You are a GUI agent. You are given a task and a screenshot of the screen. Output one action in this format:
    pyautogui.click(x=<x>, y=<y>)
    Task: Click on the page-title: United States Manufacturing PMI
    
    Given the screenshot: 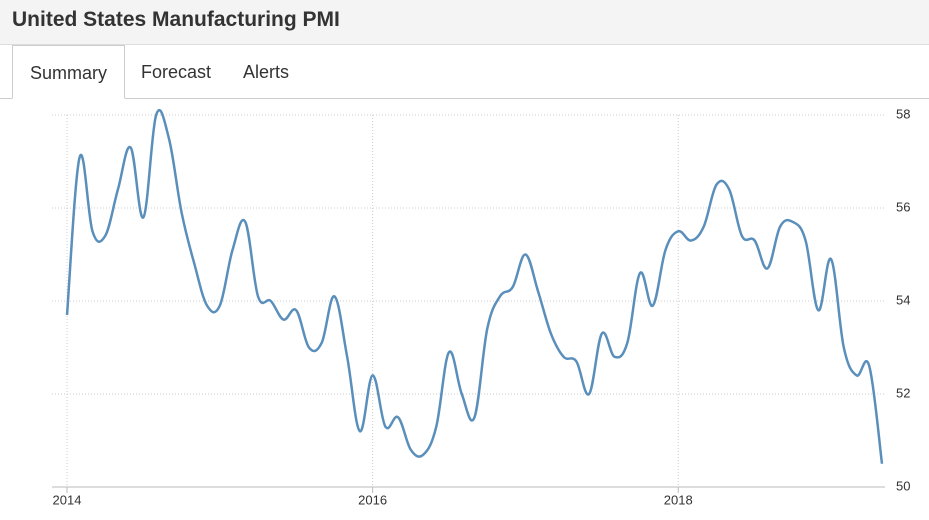 What is the action you would take?
    pyautogui.click(x=176, y=19)
    